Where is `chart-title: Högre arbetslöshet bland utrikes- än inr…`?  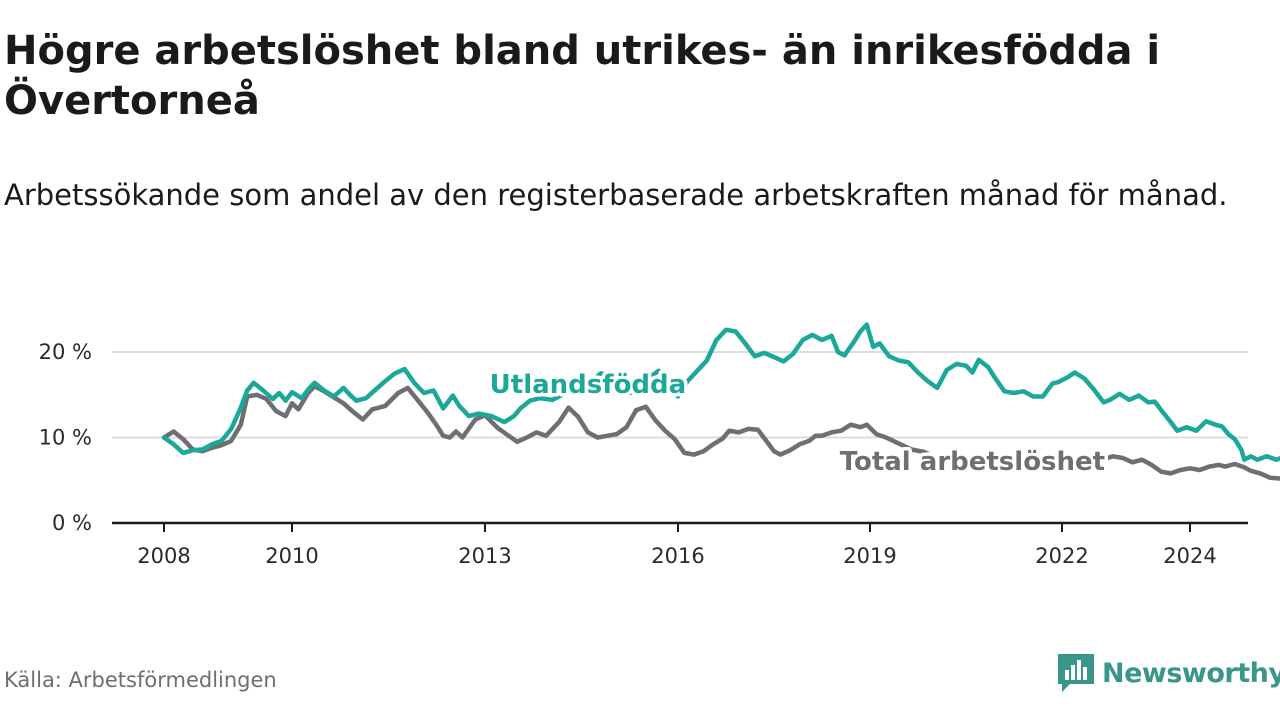
chart-title: Högre arbetslöshet bland utrikes- än inr… is located at coordinates (582, 76).